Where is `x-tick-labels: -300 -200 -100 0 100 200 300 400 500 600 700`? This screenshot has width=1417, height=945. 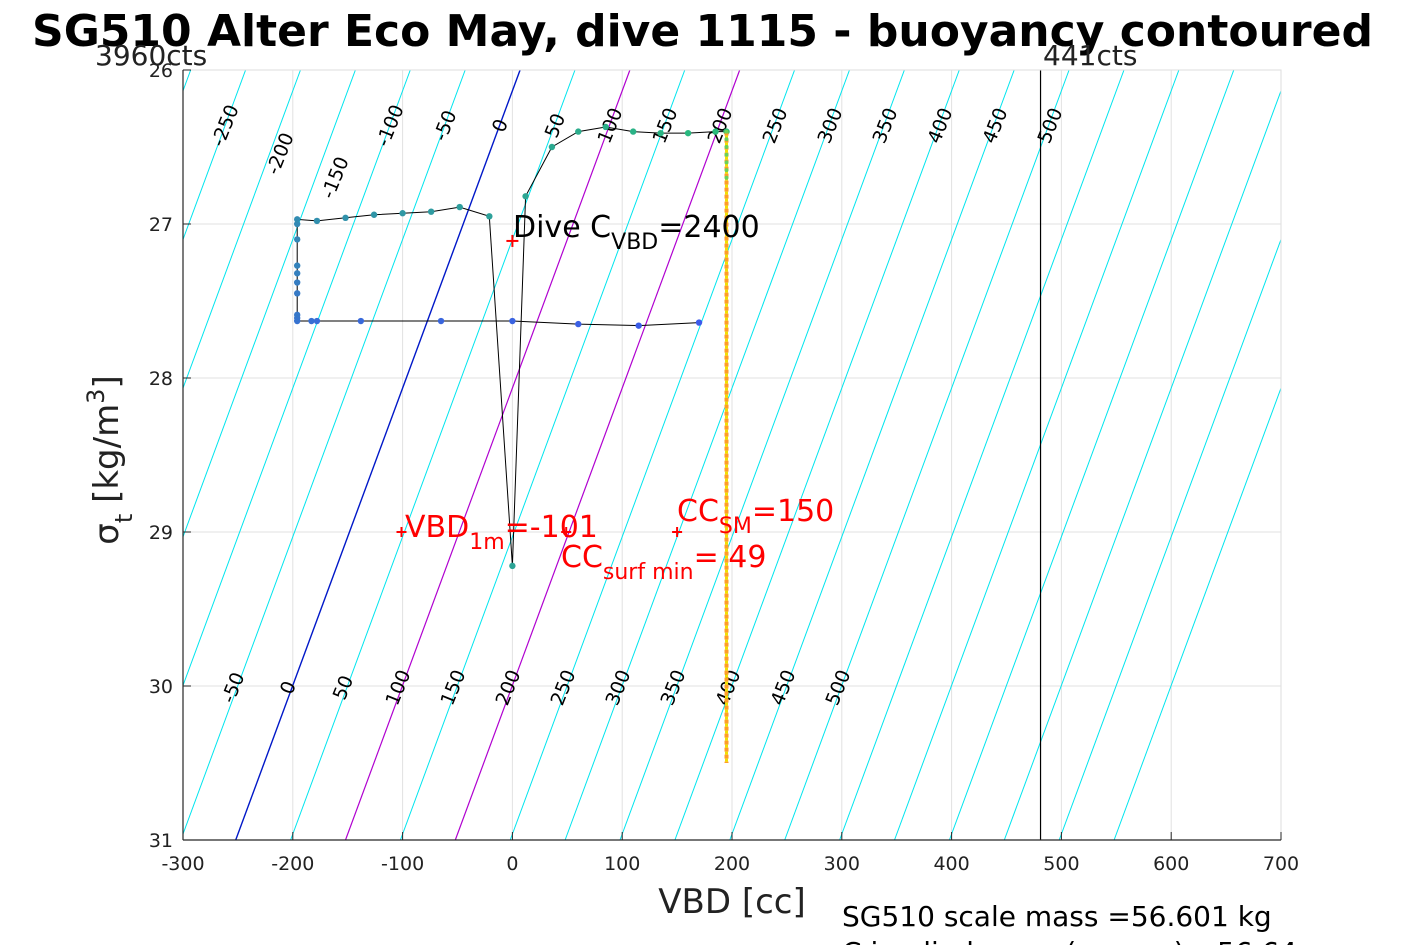 x-tick-labels: -300 -200 -100 0 100 200 300 400 500 600 700 is located at coordinates (730, 853).